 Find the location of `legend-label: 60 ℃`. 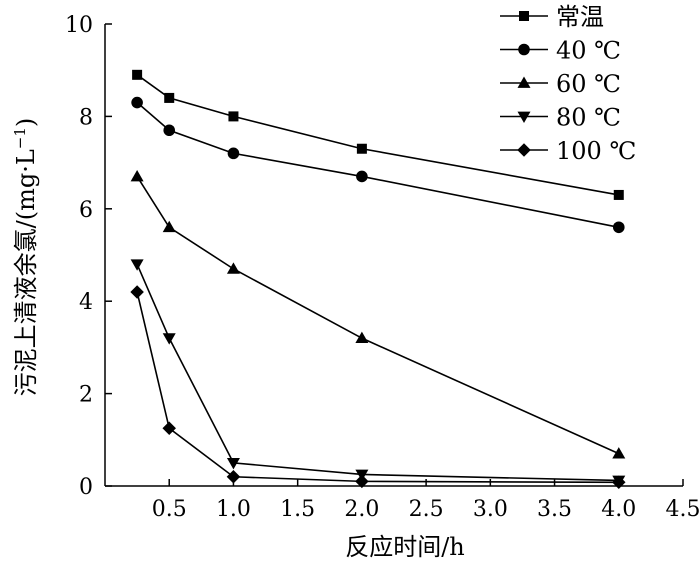

legend-label: 60 ℃ is located at coordinates (588, 84).